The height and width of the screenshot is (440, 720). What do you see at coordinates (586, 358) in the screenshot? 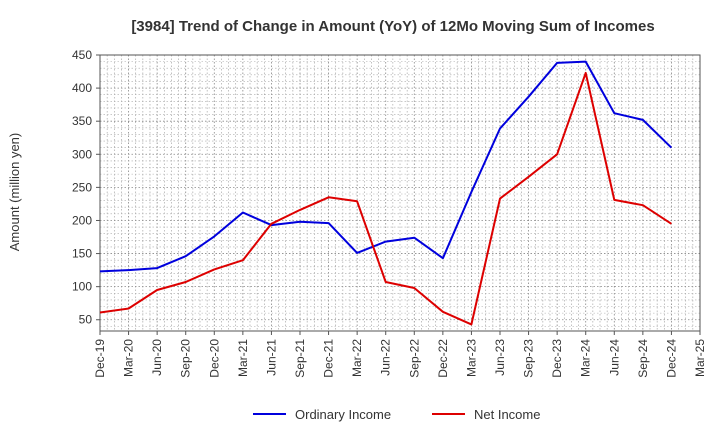
I see `x-tick-label: Mar-24` at bounding box center [586, 358].